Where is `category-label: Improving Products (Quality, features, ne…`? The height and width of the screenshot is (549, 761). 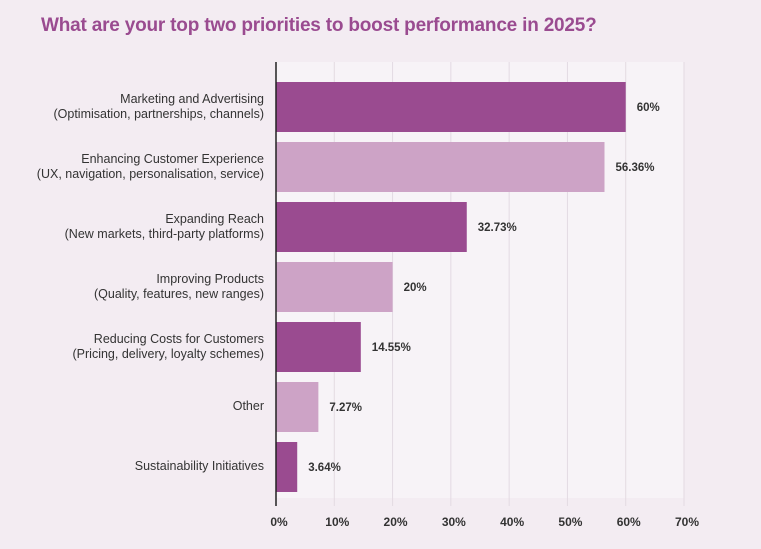
category-label: Improving Products (Quality, features, ne… is located at coordinates (134, 287).